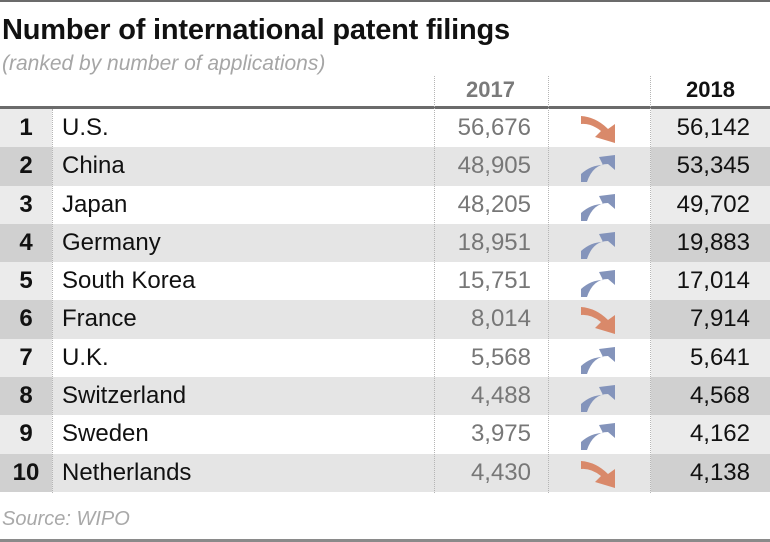  What do you see at coordinates (385, 166) in the screenshot?
I see `table-row: 2 China 48,905 53,345` at bounding box center [385, 166].